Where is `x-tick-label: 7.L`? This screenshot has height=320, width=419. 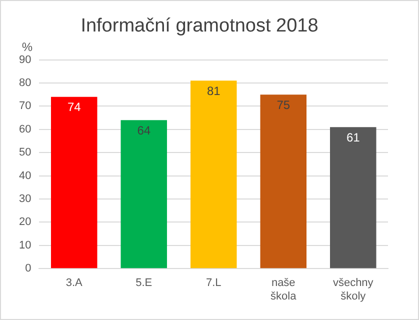
x-tick-label: 7.L is located at coordinates (214, 283).